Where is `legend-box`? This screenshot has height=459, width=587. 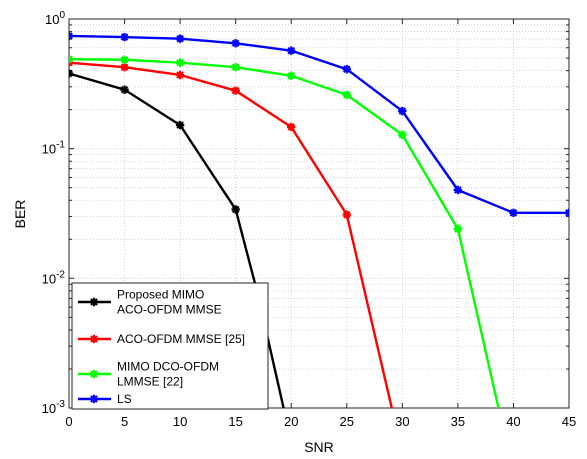
legend-box is located at coordinates (170, 346).